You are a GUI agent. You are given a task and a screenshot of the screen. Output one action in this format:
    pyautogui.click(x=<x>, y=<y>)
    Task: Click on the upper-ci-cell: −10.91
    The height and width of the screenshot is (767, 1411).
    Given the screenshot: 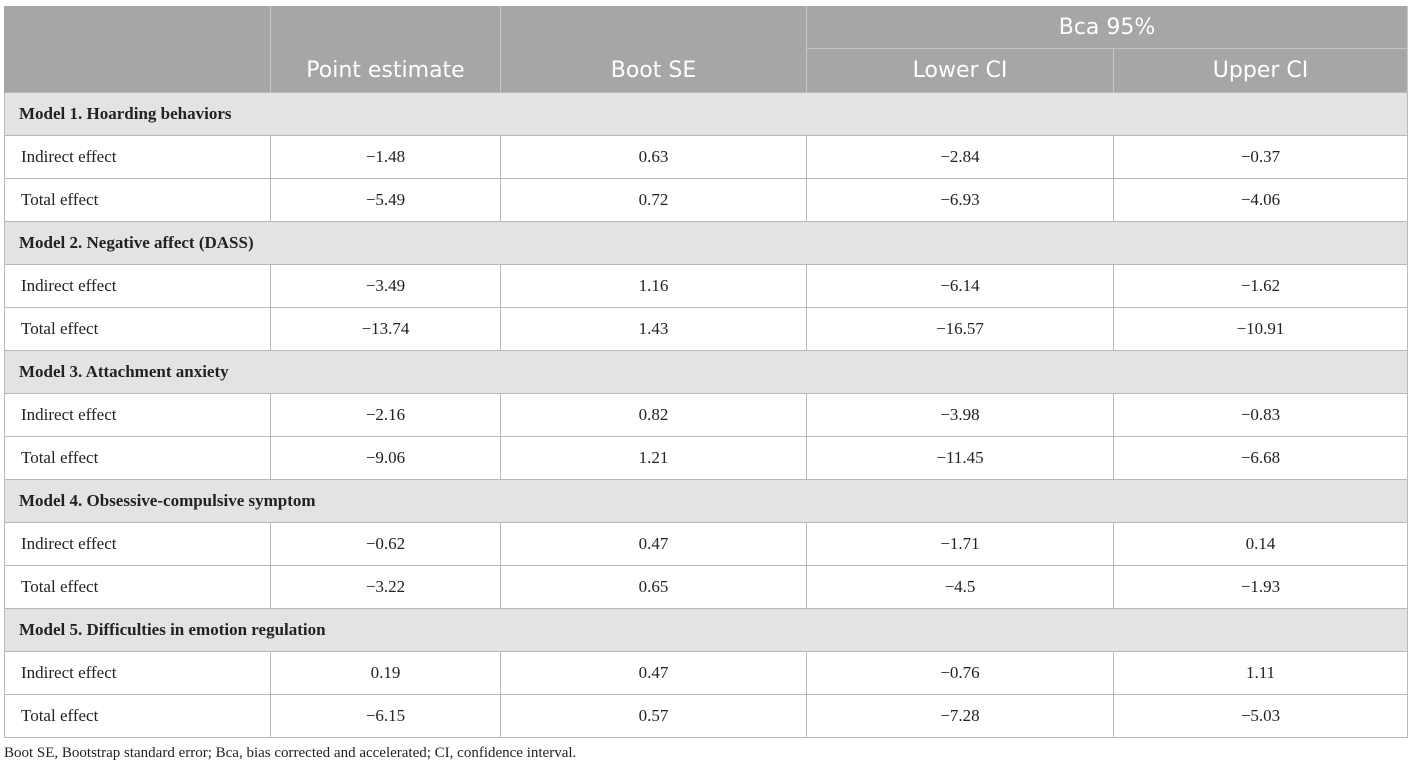 What is the action you would take?
    pyautogui.click(x=1260, y=329)
    